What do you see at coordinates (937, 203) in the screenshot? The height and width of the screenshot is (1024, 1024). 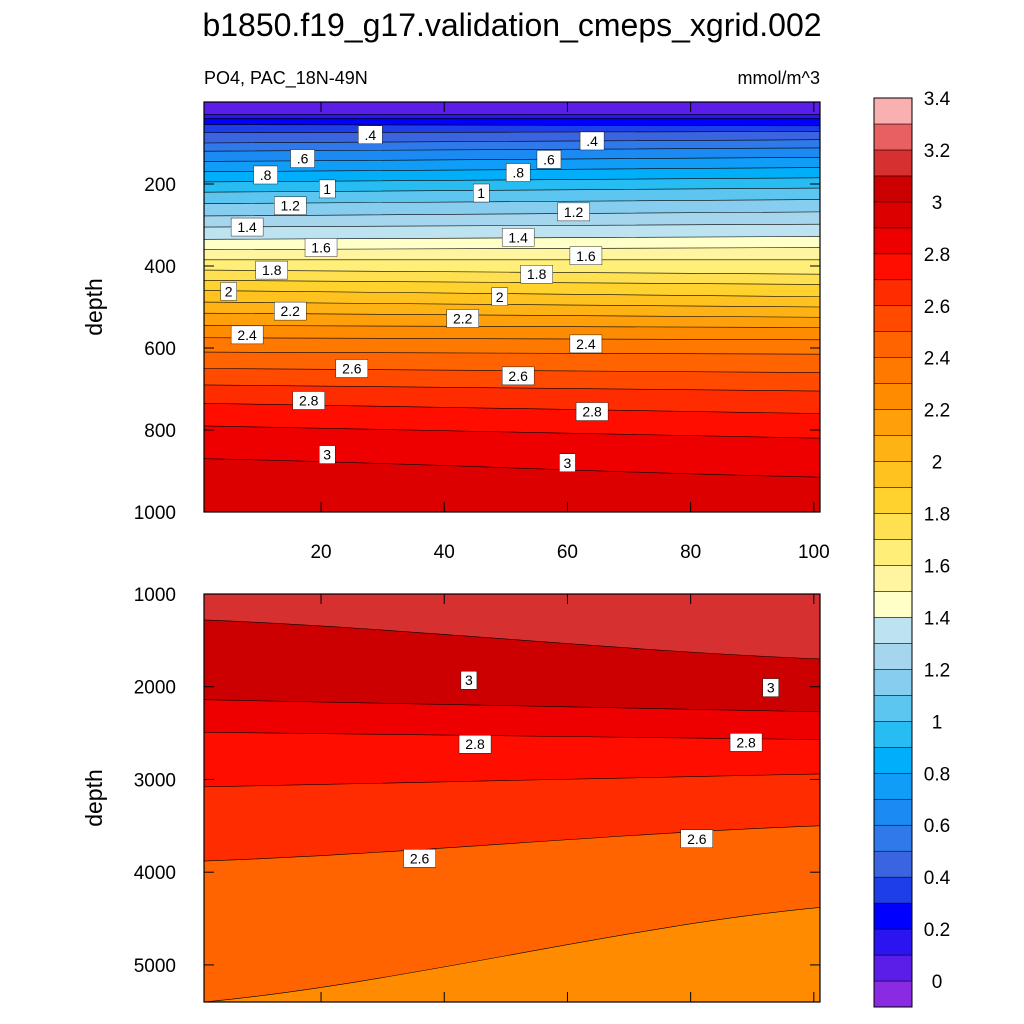 I see `colorbar-label: 3` at bounding box center [937, 203].